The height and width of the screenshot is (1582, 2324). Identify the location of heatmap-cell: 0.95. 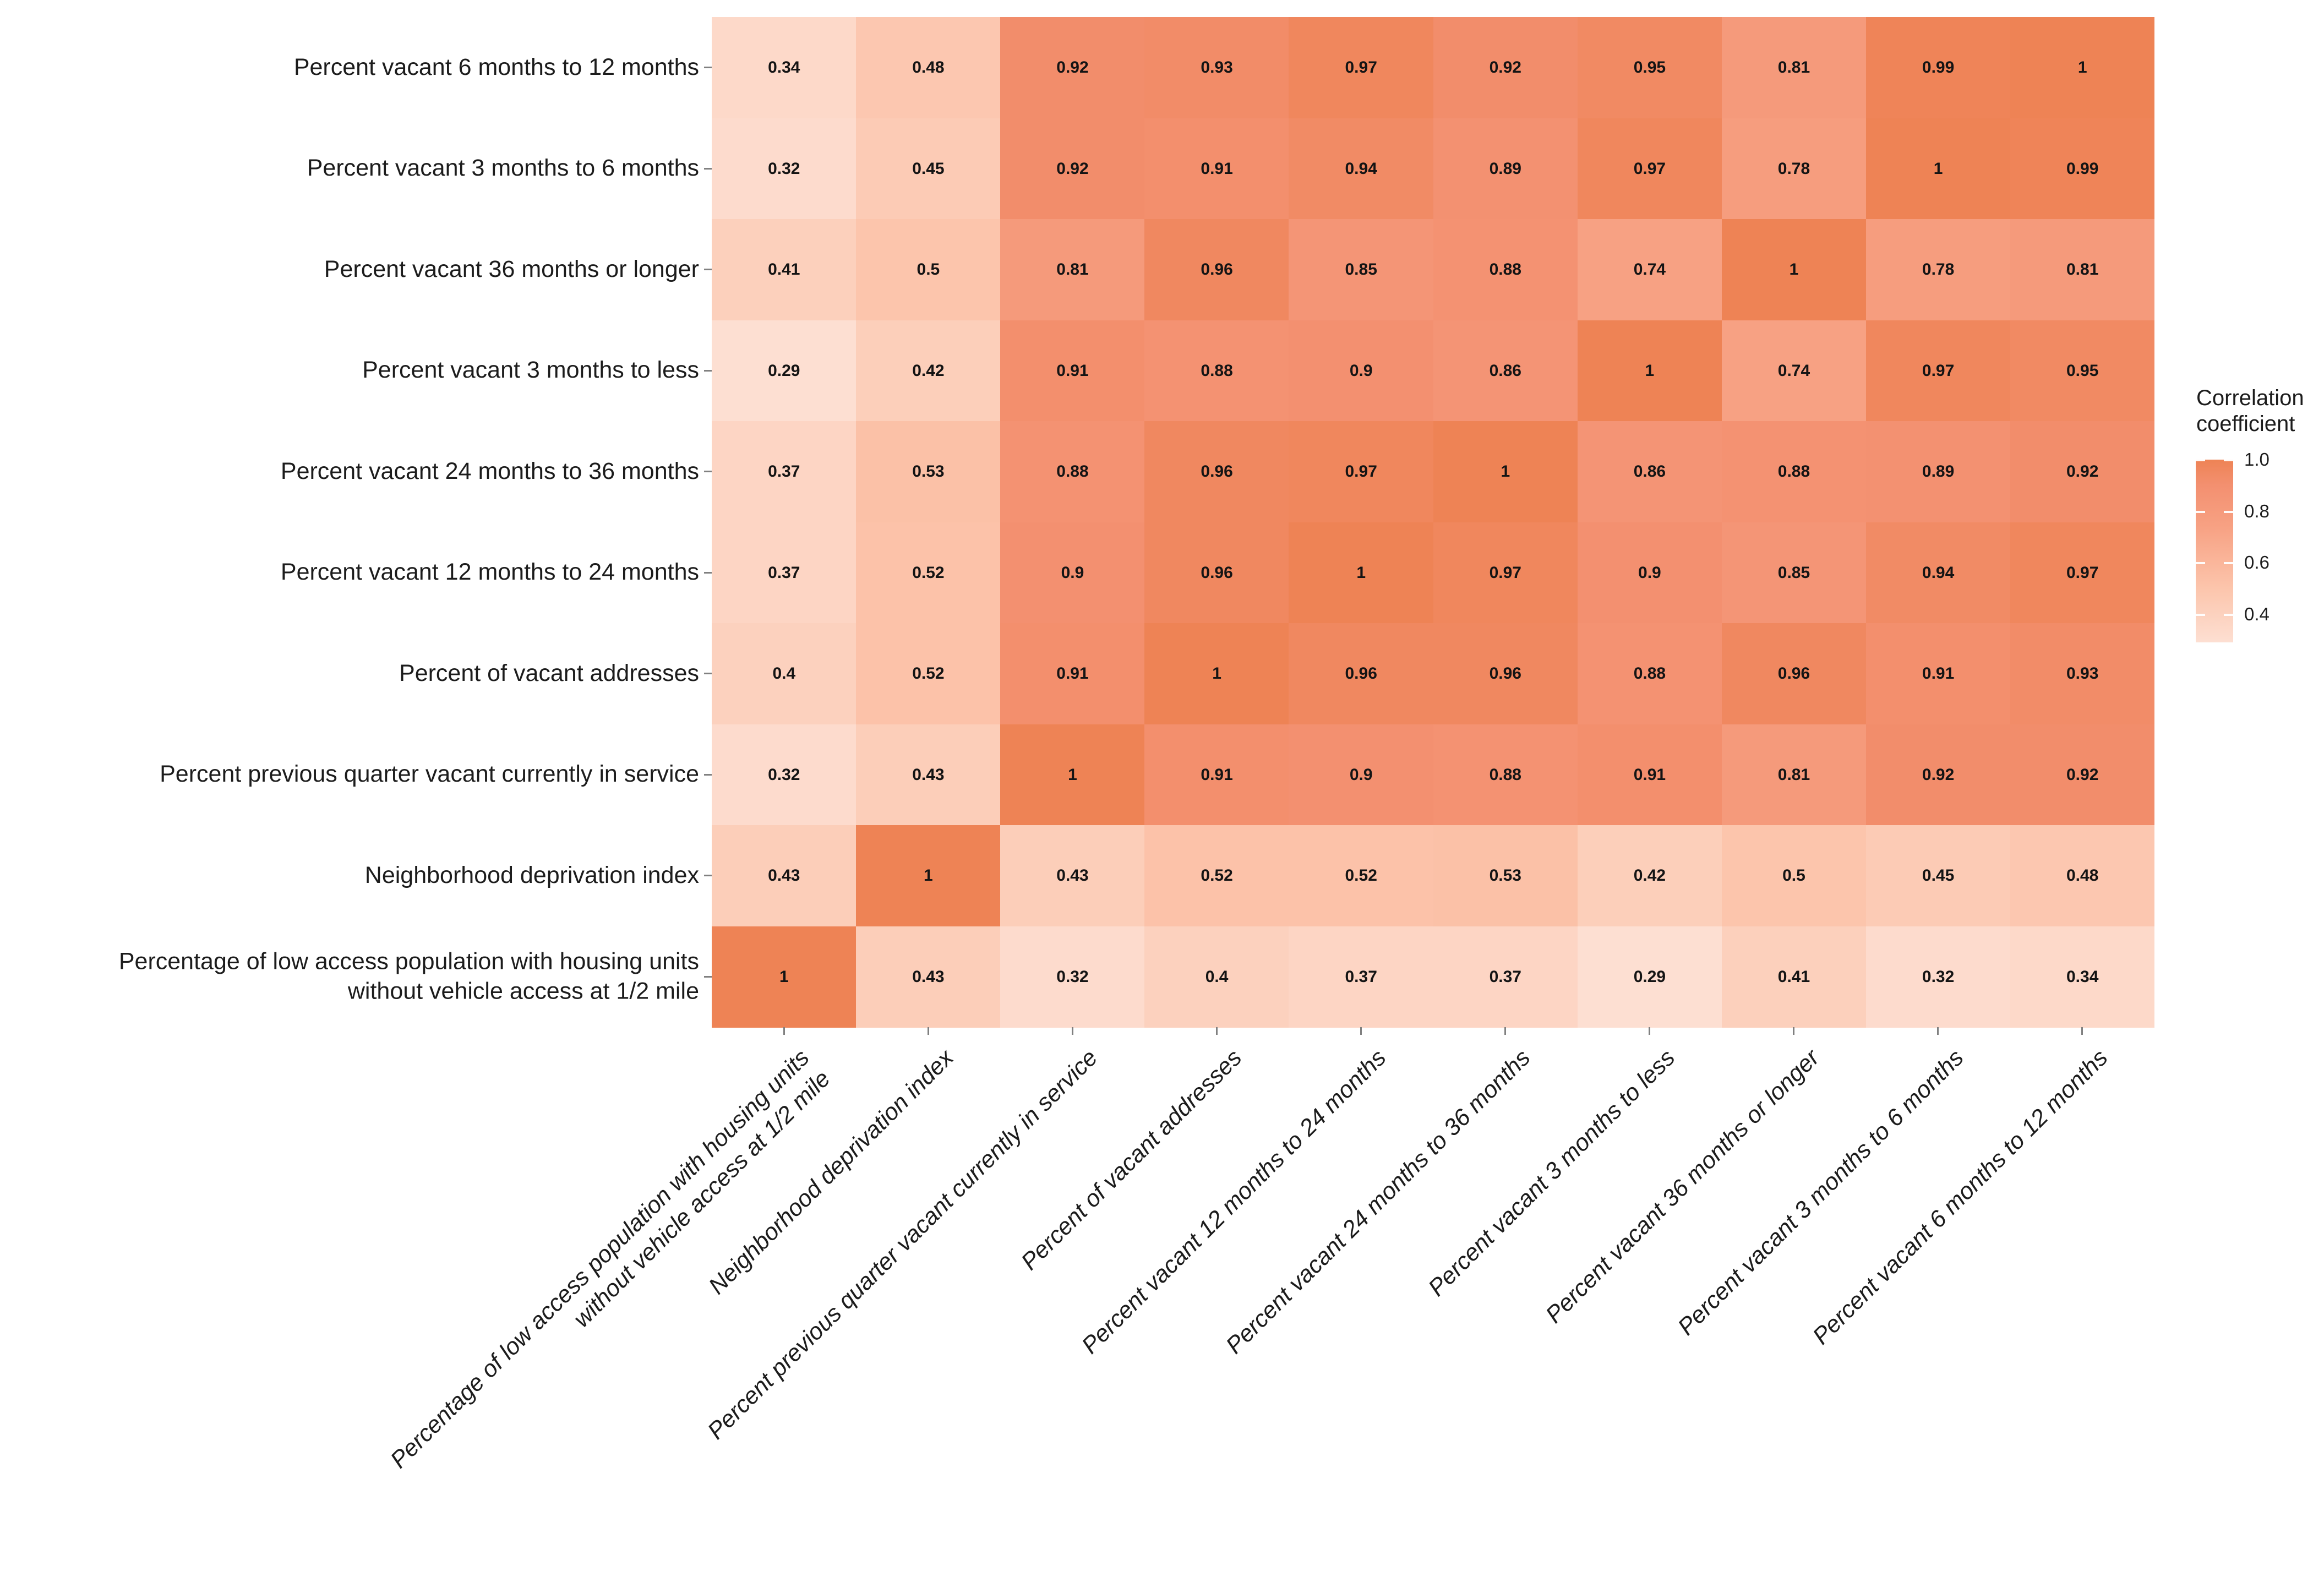
(2082, 371).